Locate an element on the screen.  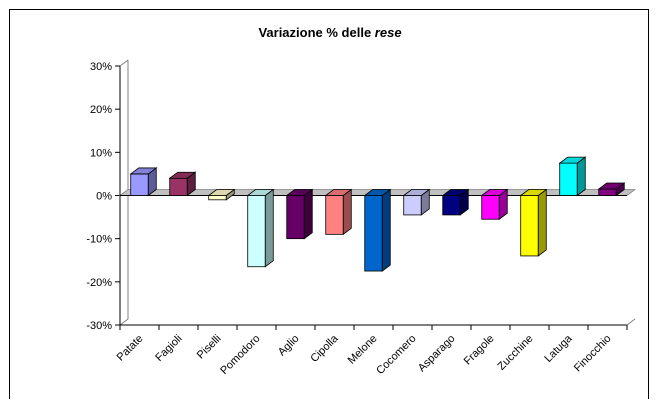
bar-asparago is located at coordinates (455, 202).